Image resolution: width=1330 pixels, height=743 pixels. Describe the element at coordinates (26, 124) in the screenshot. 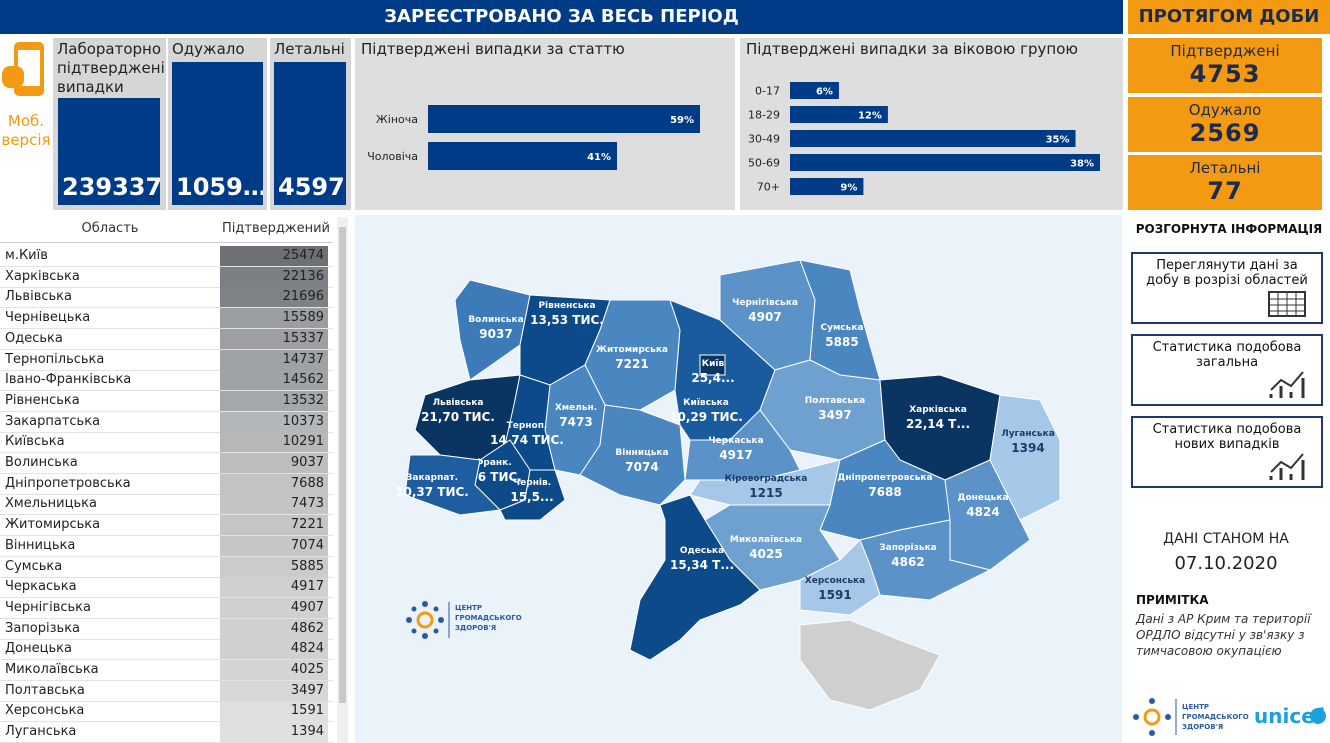

I see `mobile-link: Моб. версія` at that location.